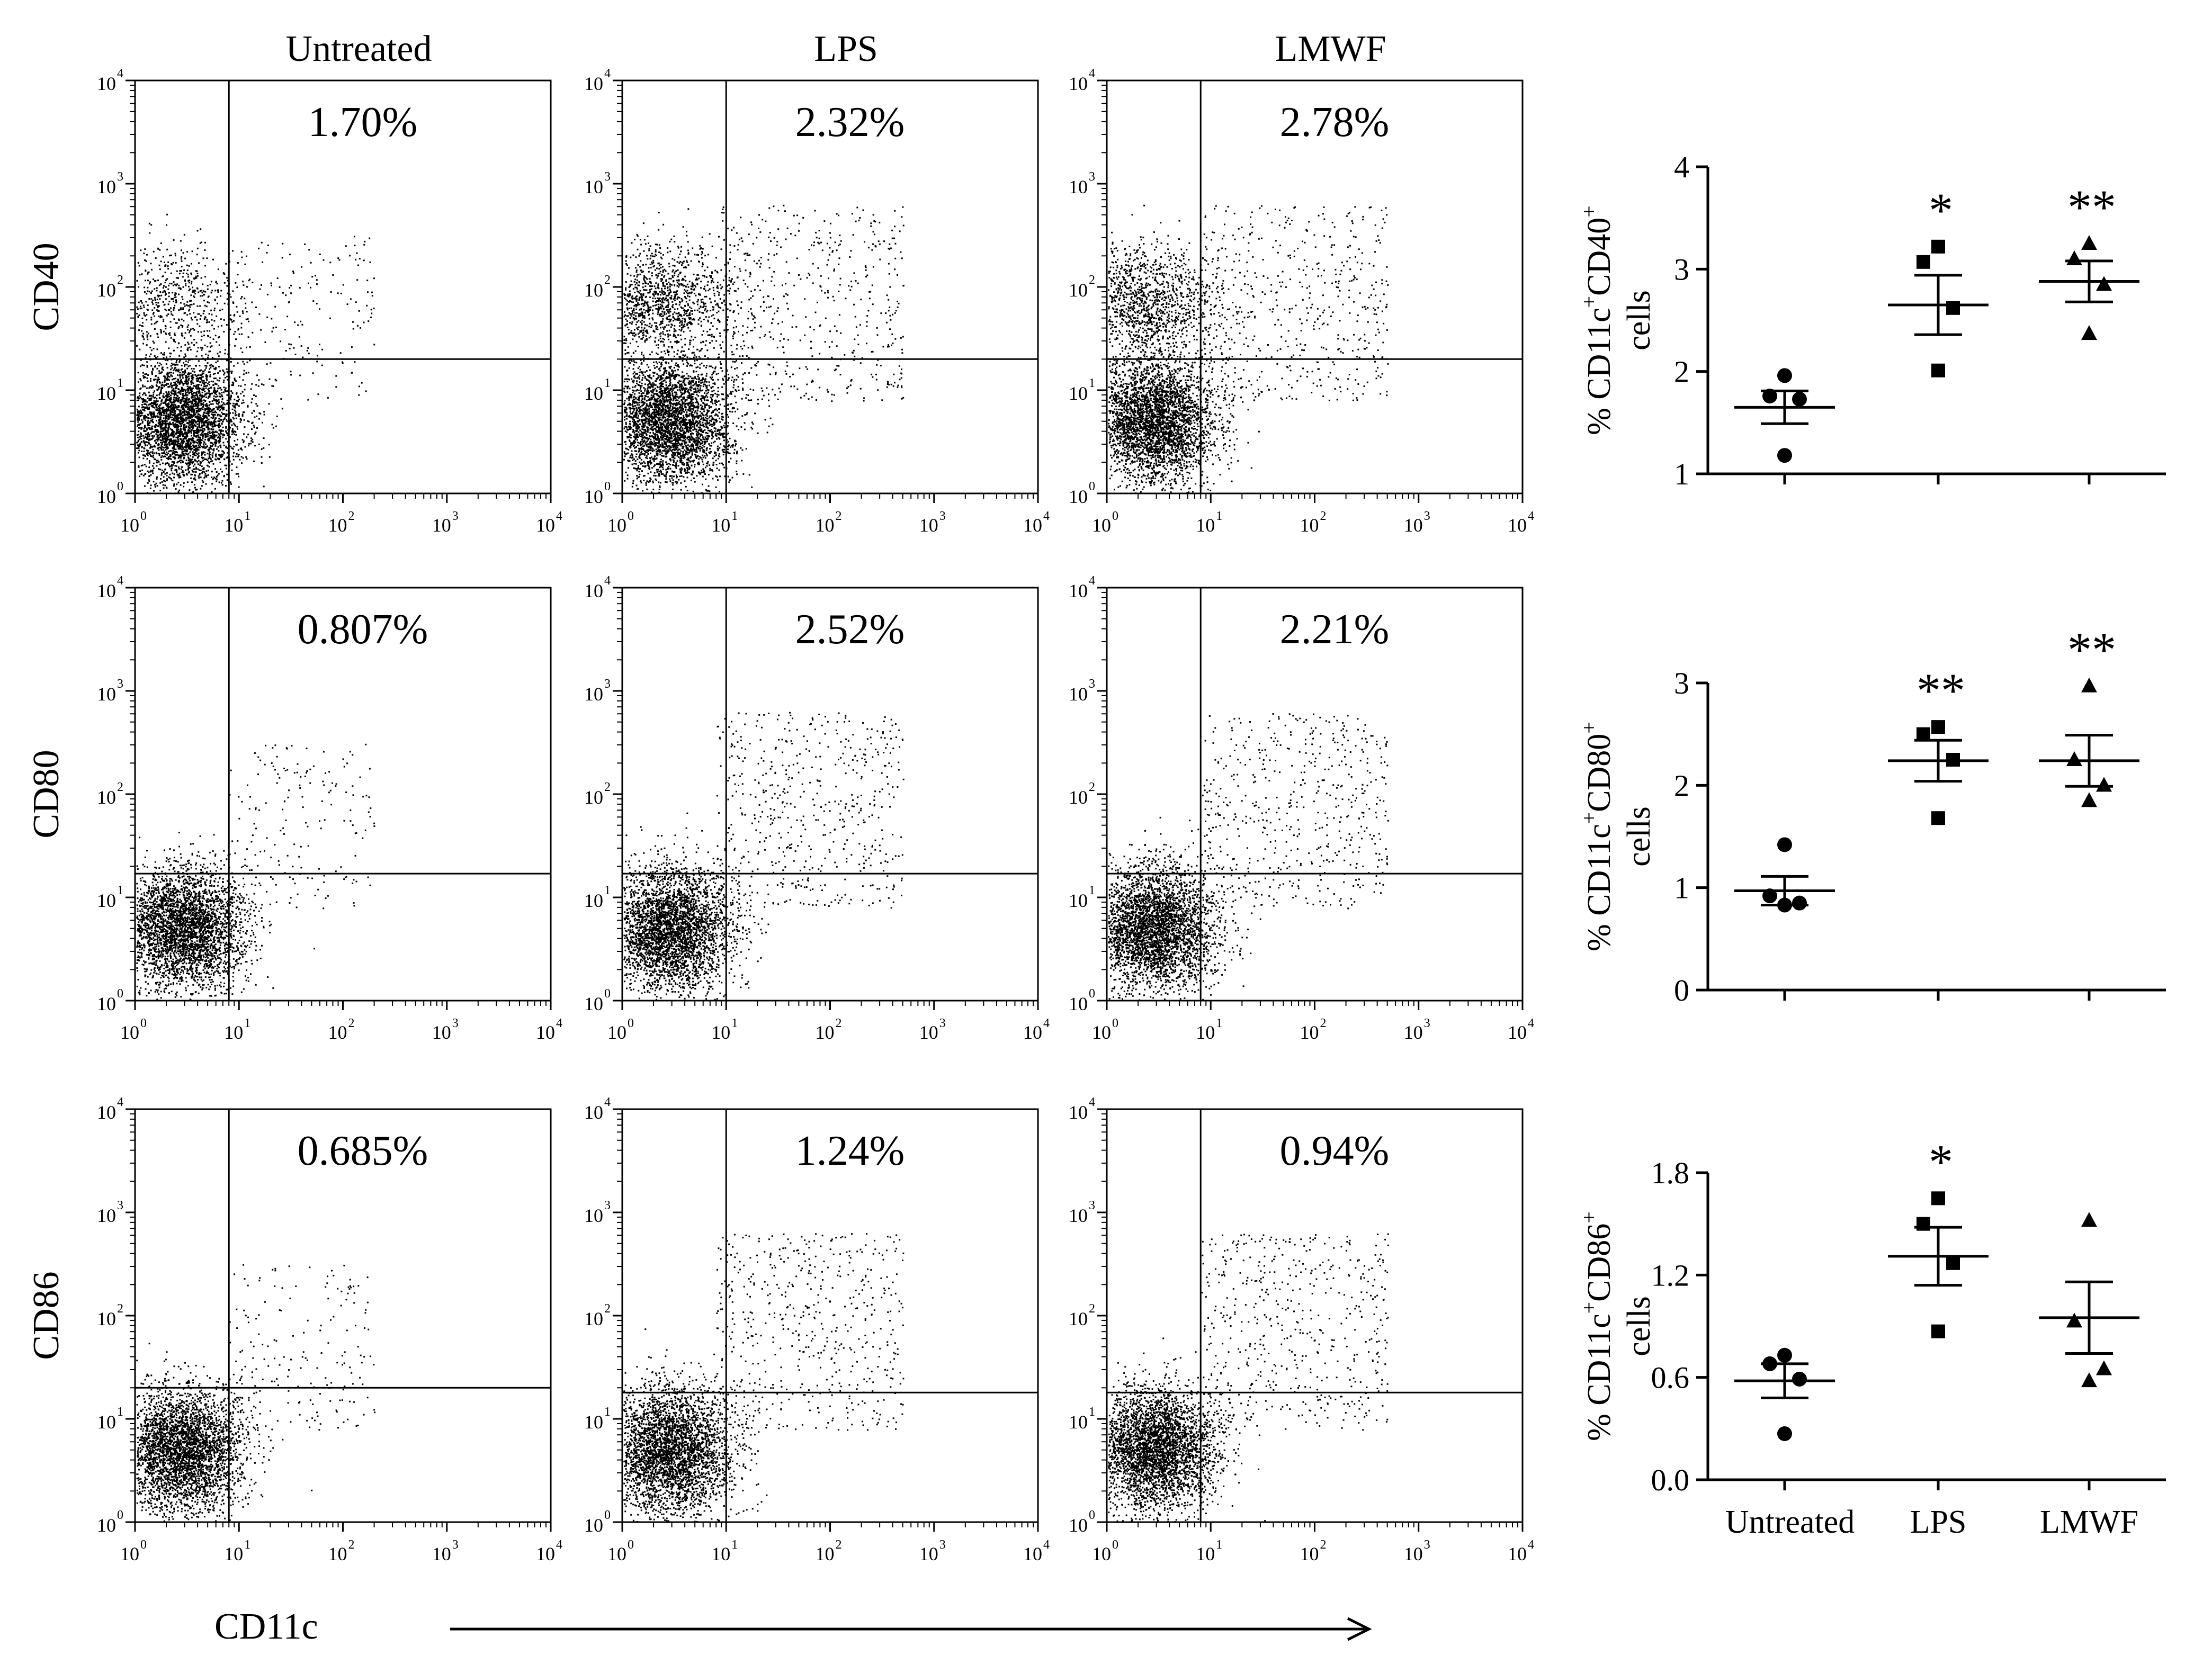  What do you see at coordinates (1938, 1522) in the screenshot?
I see `x-category-label-lps: LPS` at bounding box center [1938, 1522].